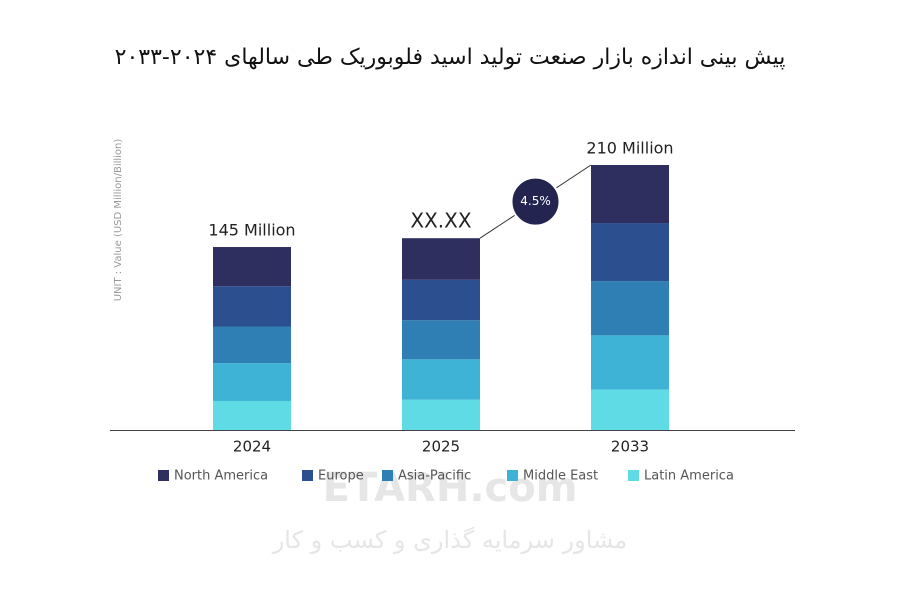 The image size is (900, 600). What do you see at coordinates (689, 476) in the screenshot?
I see `legend-label: Latin America` at bounding box center [689, 476].